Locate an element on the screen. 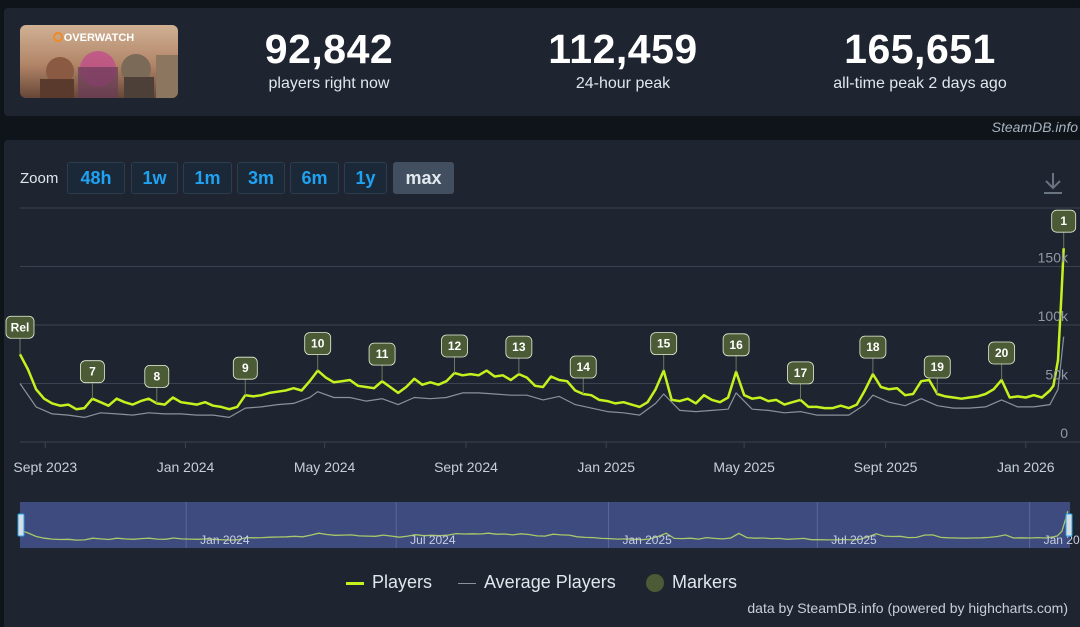 This screenshot has width=1080, height=627. marker: 14 is located at coordinates (583, 375).